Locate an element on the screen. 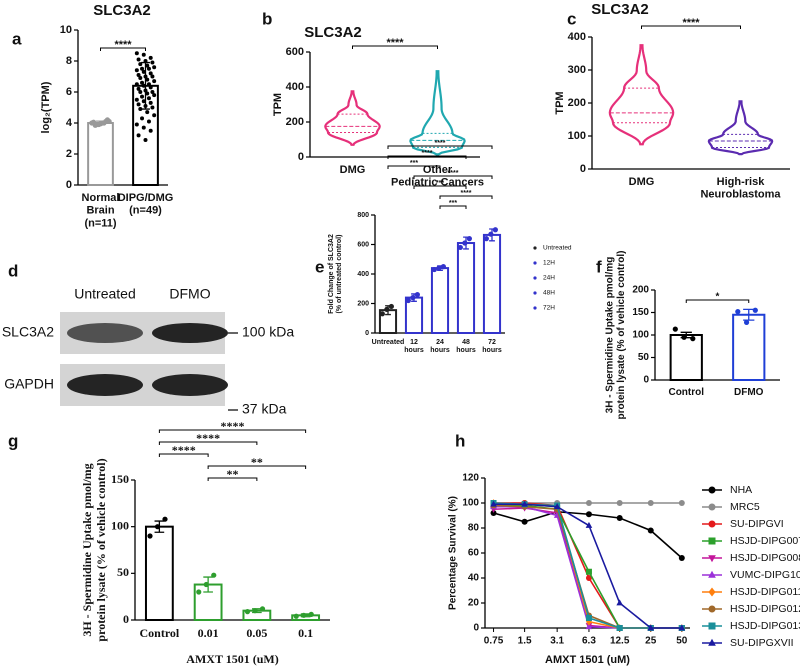  y-tick-label: 200 is located at coordinates (295, 122).